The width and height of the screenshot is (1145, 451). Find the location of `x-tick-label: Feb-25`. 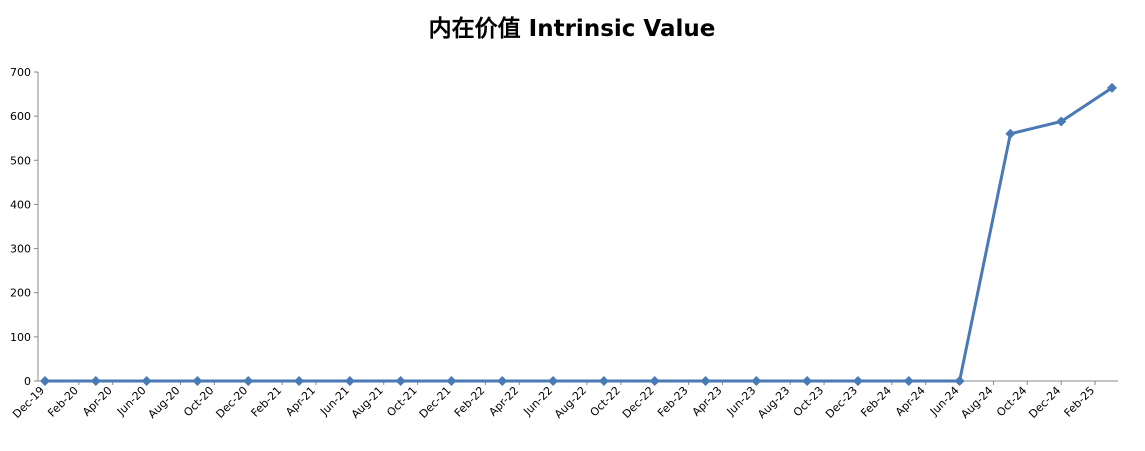

x-tick-label: Feb-25 is located at coordinates (1080, 402).